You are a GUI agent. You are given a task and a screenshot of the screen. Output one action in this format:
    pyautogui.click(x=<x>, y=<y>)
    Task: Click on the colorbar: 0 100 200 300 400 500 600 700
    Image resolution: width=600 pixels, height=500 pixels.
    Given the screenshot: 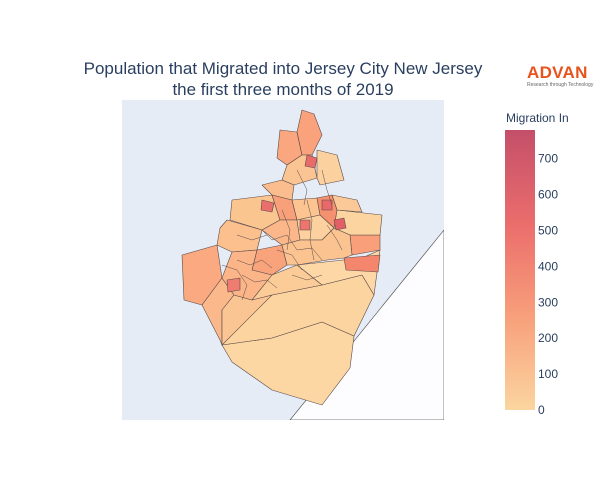 What is the action you would take?
    pyautogui.click(x=531, y=273)
    